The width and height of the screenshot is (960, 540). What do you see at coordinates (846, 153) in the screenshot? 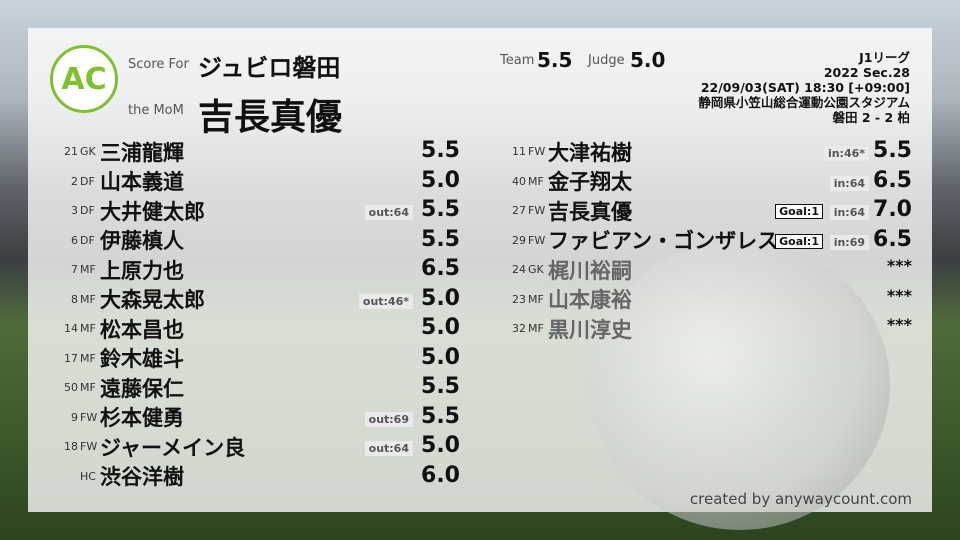
I see `substitution-badge: in:46*` at bounding box center [846, 153].